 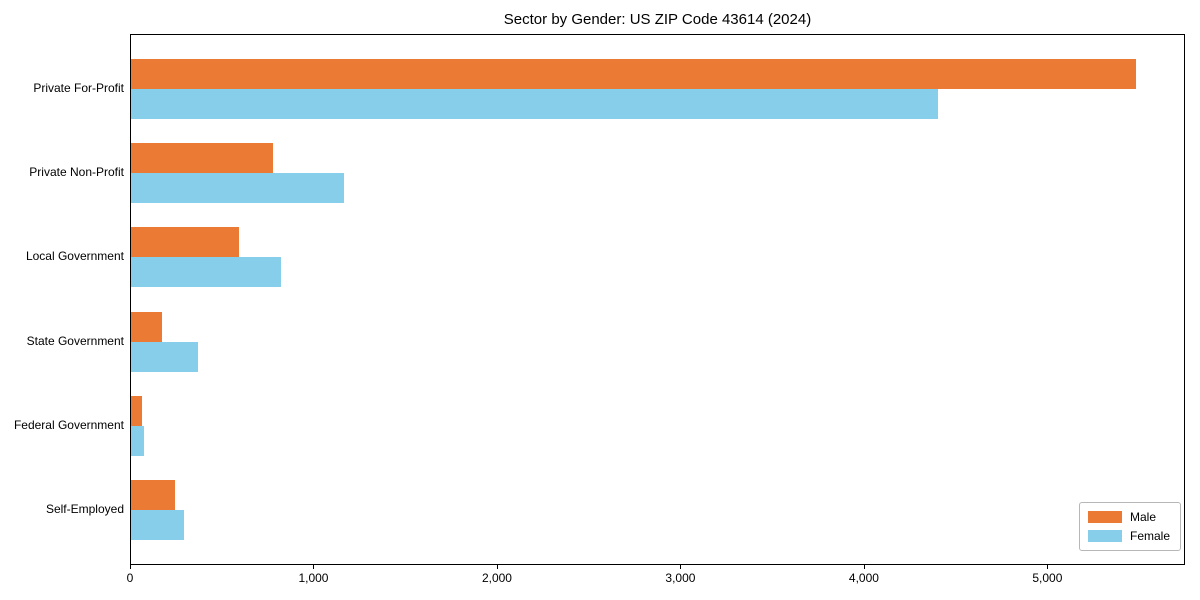 I want to click on bar-male-private-for-profit, so click(x=634, y=74).